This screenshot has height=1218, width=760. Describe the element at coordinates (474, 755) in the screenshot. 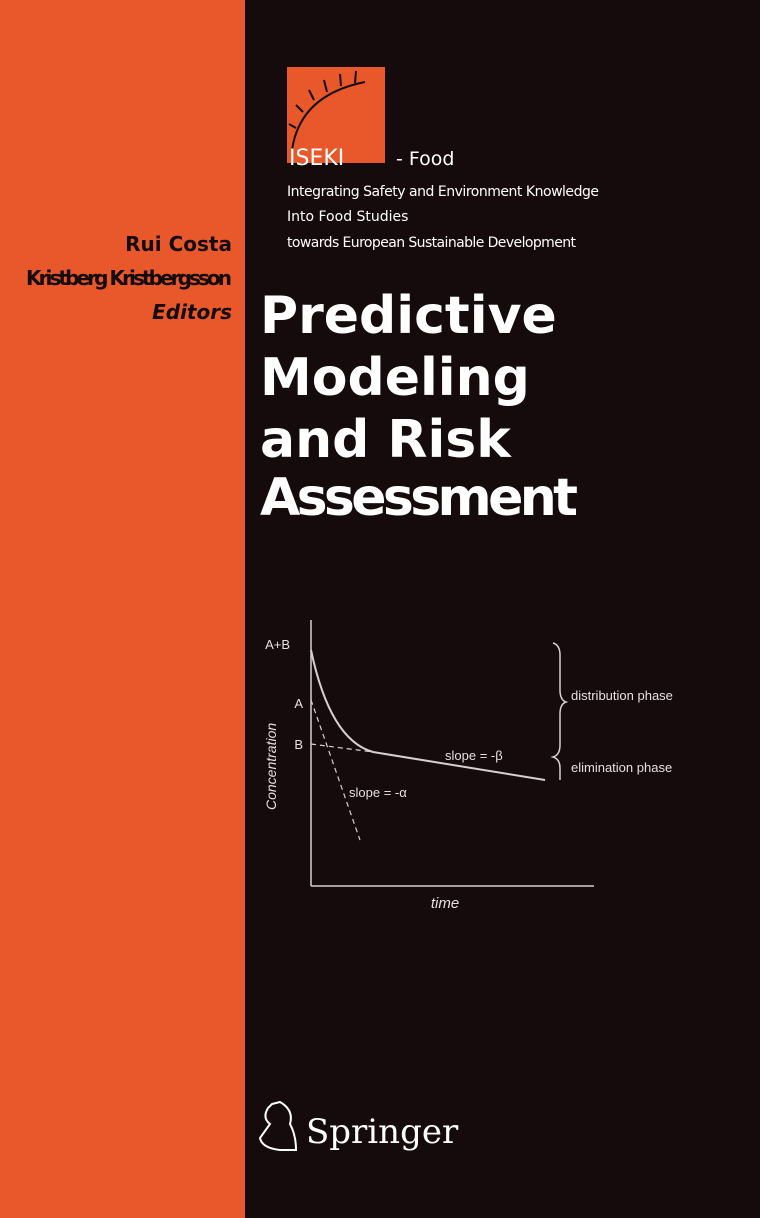

I see `figure-label: slope = -β` at that location.